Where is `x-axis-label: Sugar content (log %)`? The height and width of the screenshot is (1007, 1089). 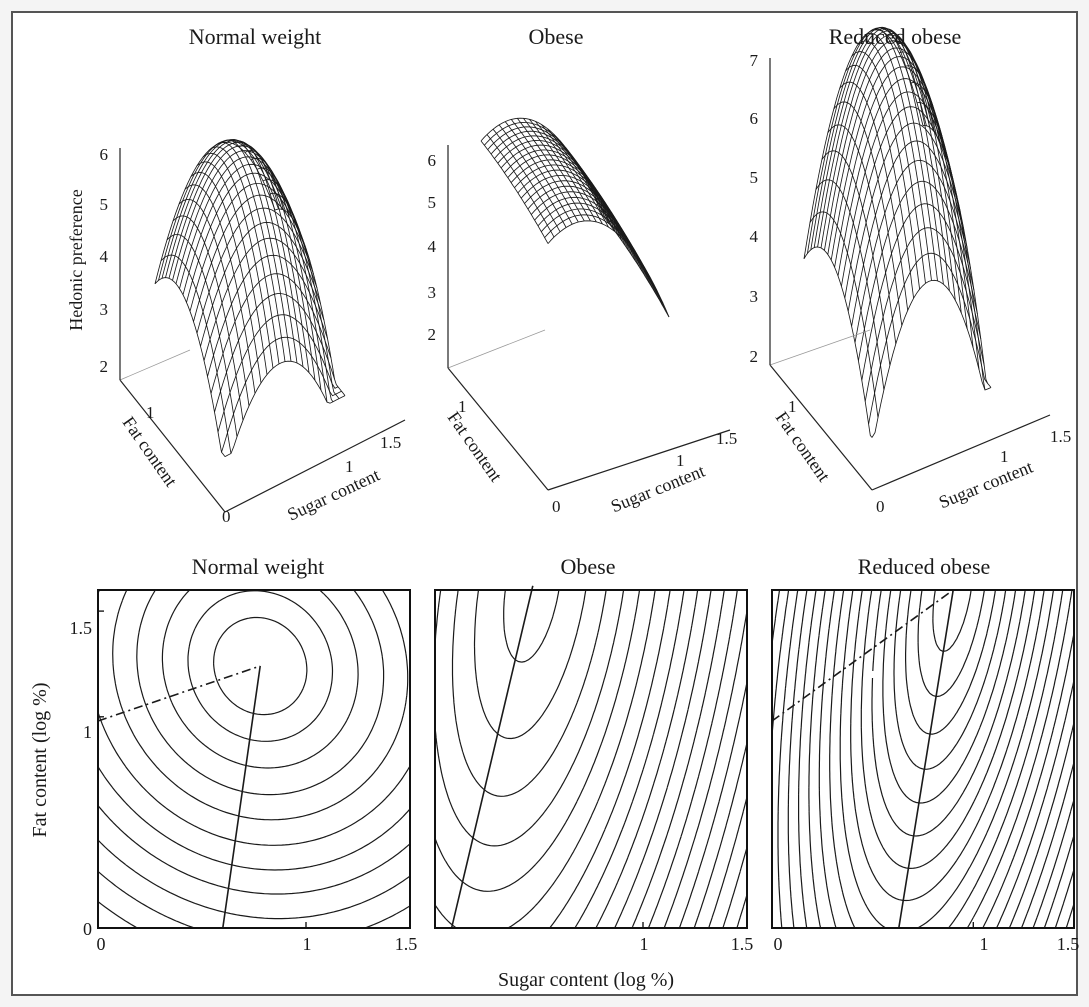 x-axis-label: Sugar content (log %) is located at coordinates (586, 980).